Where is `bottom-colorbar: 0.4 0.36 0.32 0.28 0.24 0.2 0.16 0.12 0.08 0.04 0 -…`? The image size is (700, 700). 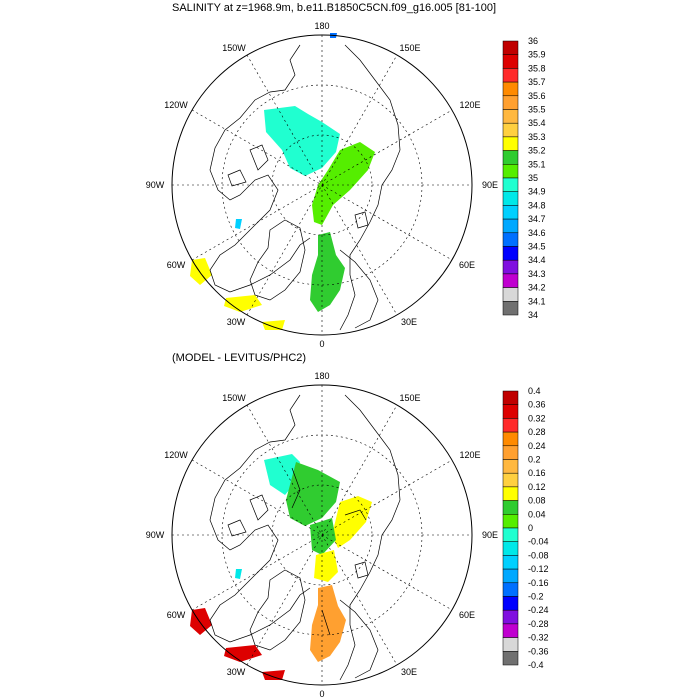 bottom-colorbar: 0.4 0.36 0.32 0.28 0.24 0.2 0.16 0.12 0.08 0.04 0 -… is located at coordinates (525, 528).